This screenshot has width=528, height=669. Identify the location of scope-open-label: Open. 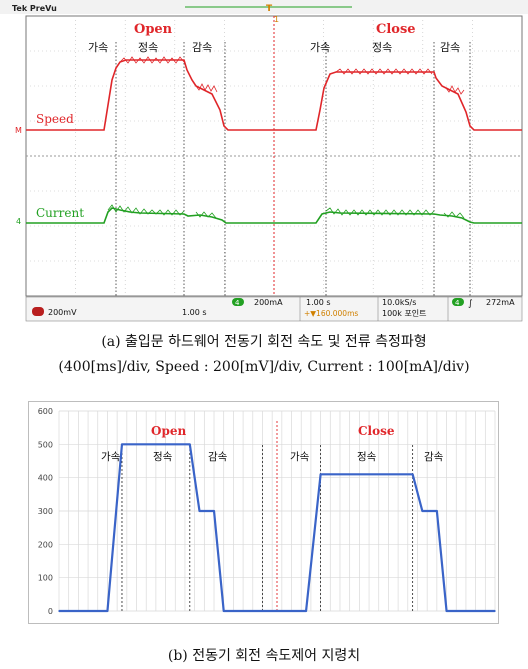
(153, 29).